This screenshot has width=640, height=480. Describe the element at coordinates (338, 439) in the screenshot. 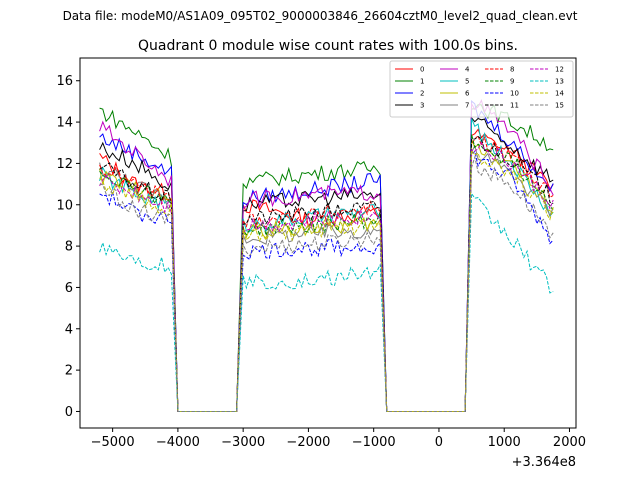

I see `x-axis: −5000 −4000 −3000 −2000 −1000 0 1000 2000` at that location.